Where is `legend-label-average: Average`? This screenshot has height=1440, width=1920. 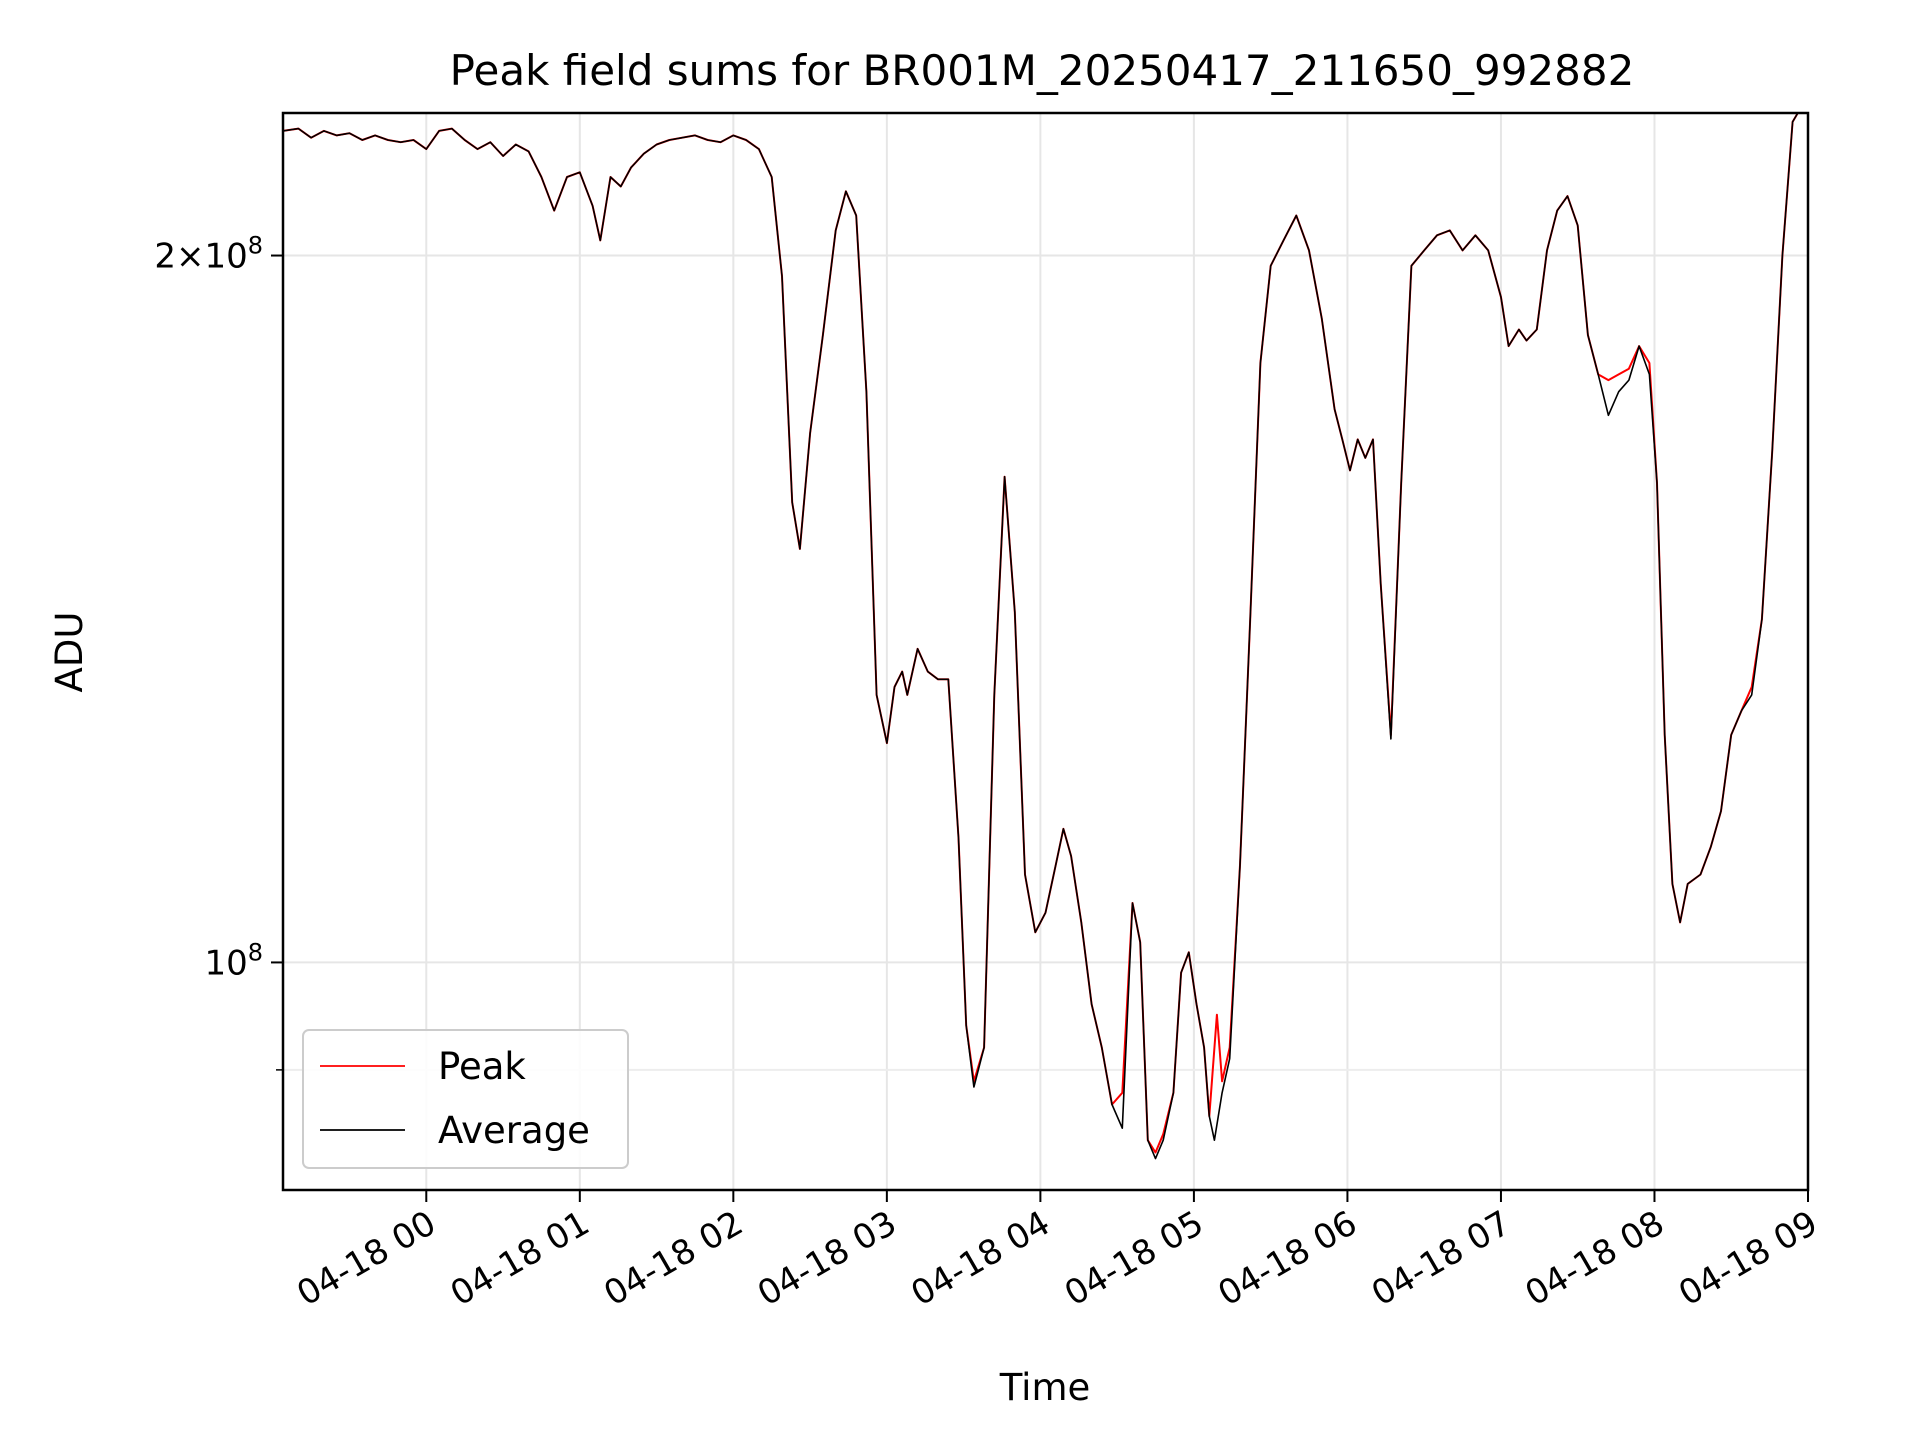
legend-label-average: Average is located at coordinates (514, 1130).